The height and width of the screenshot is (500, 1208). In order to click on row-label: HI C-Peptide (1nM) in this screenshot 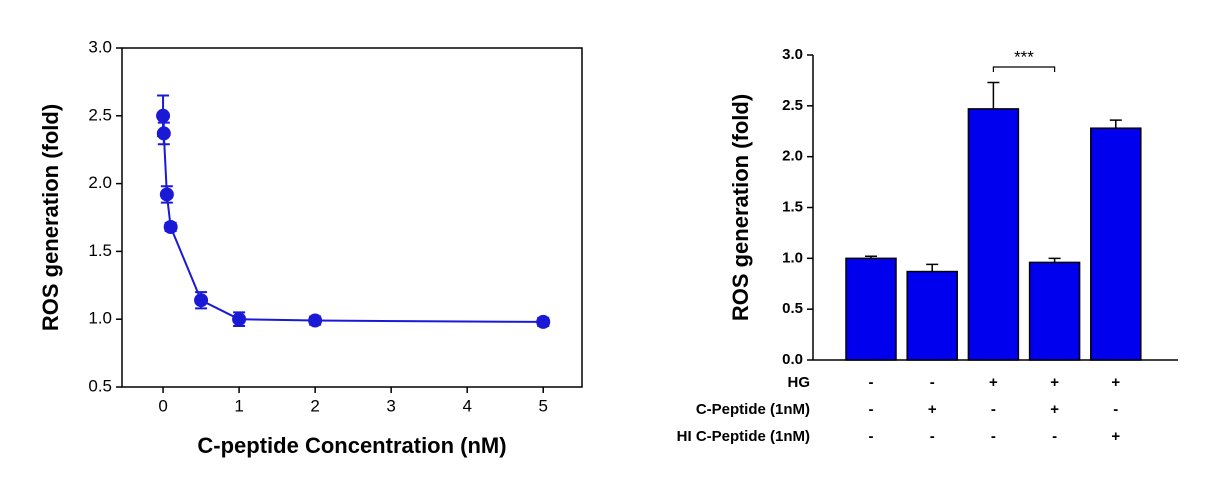, I will do `click(743, 436)`.